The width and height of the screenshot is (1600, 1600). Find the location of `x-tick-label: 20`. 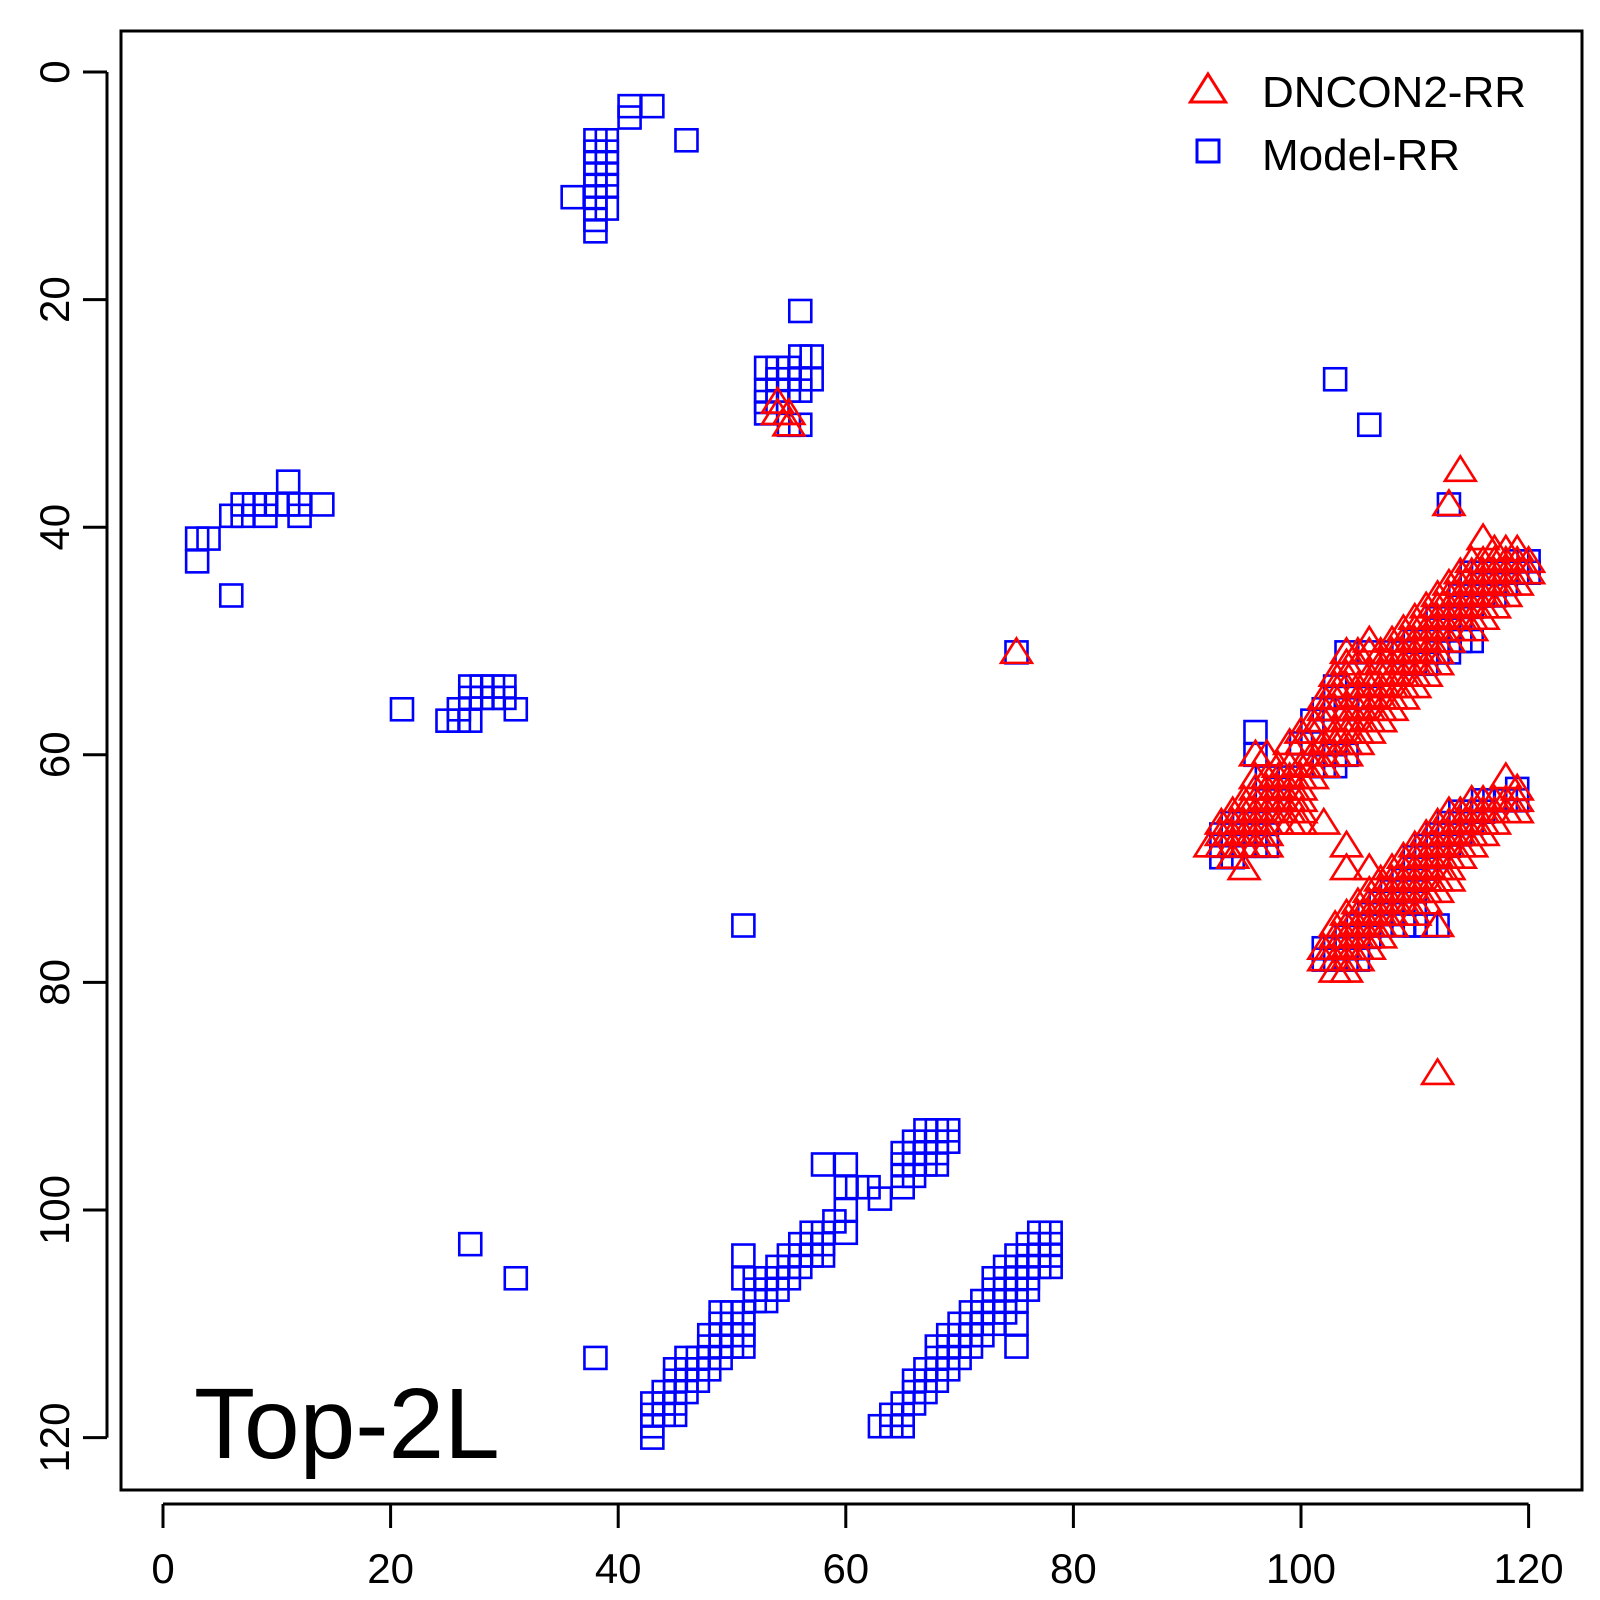

x-tick-label: 20 is located at coordinates (390, 1568).